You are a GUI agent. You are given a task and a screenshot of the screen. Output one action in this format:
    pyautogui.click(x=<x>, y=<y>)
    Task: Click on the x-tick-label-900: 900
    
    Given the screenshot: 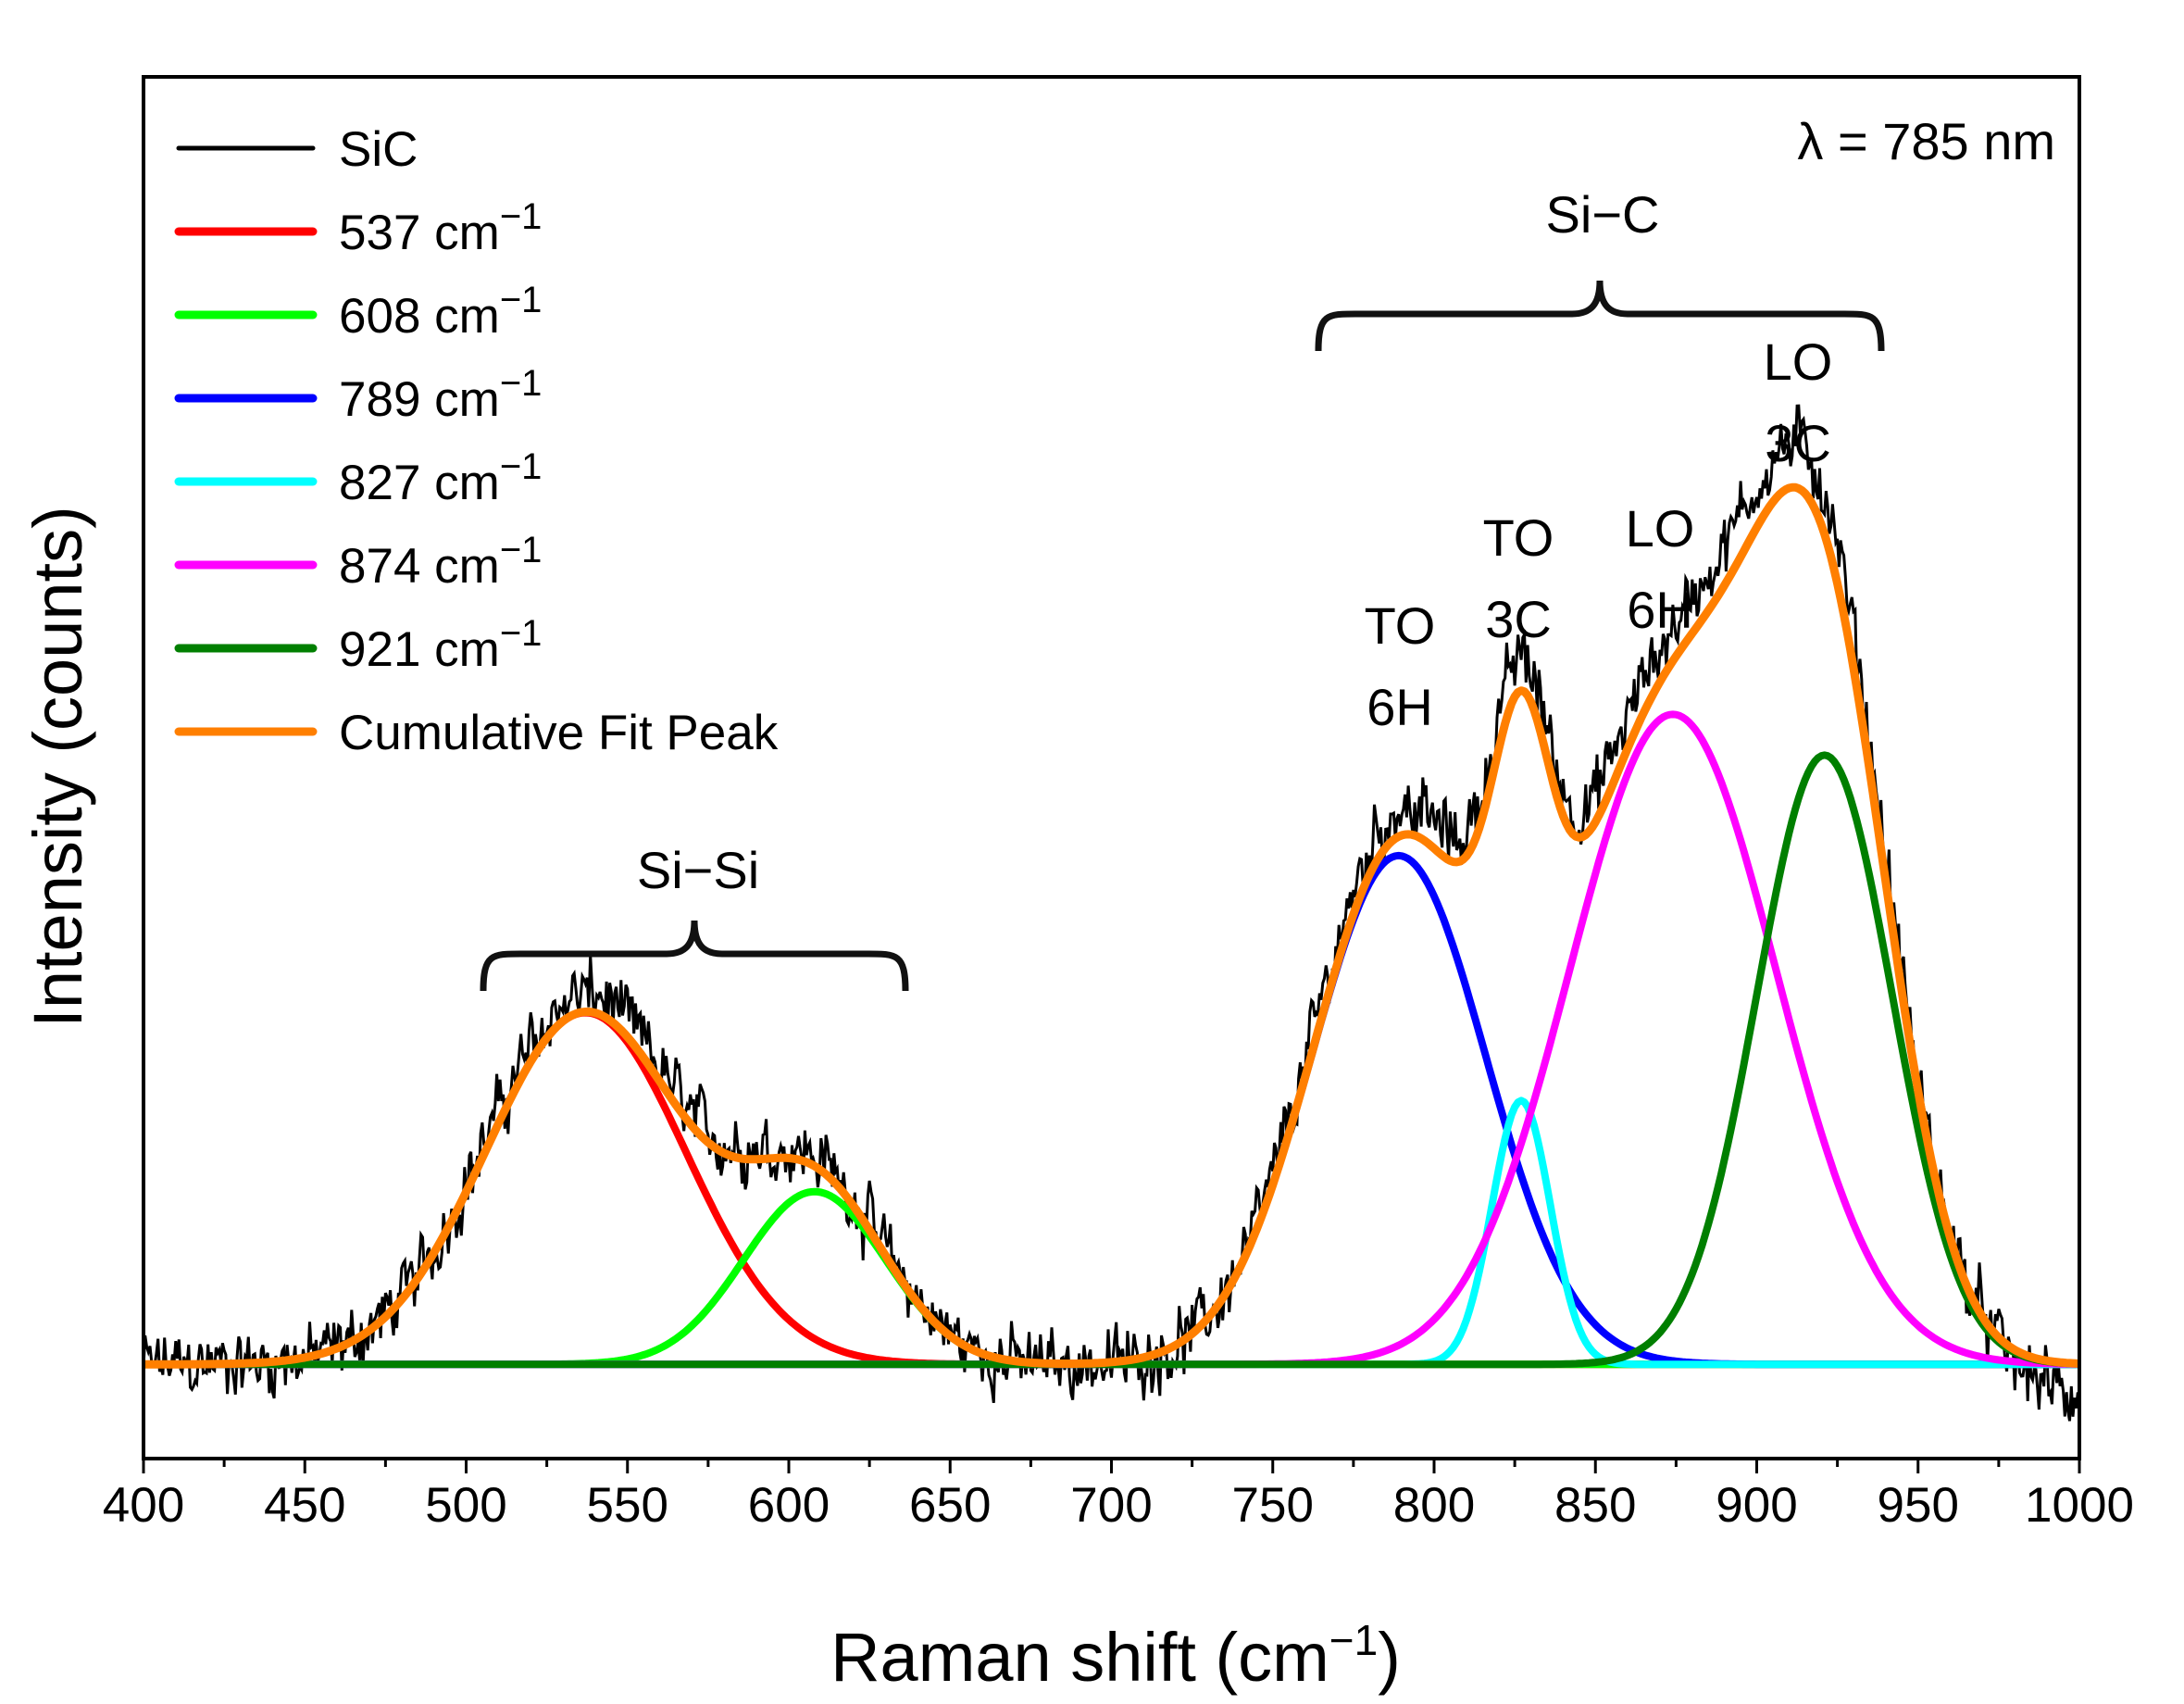 What is the action you would take?
    pyautogui.click(x=1756, y=1505)
    